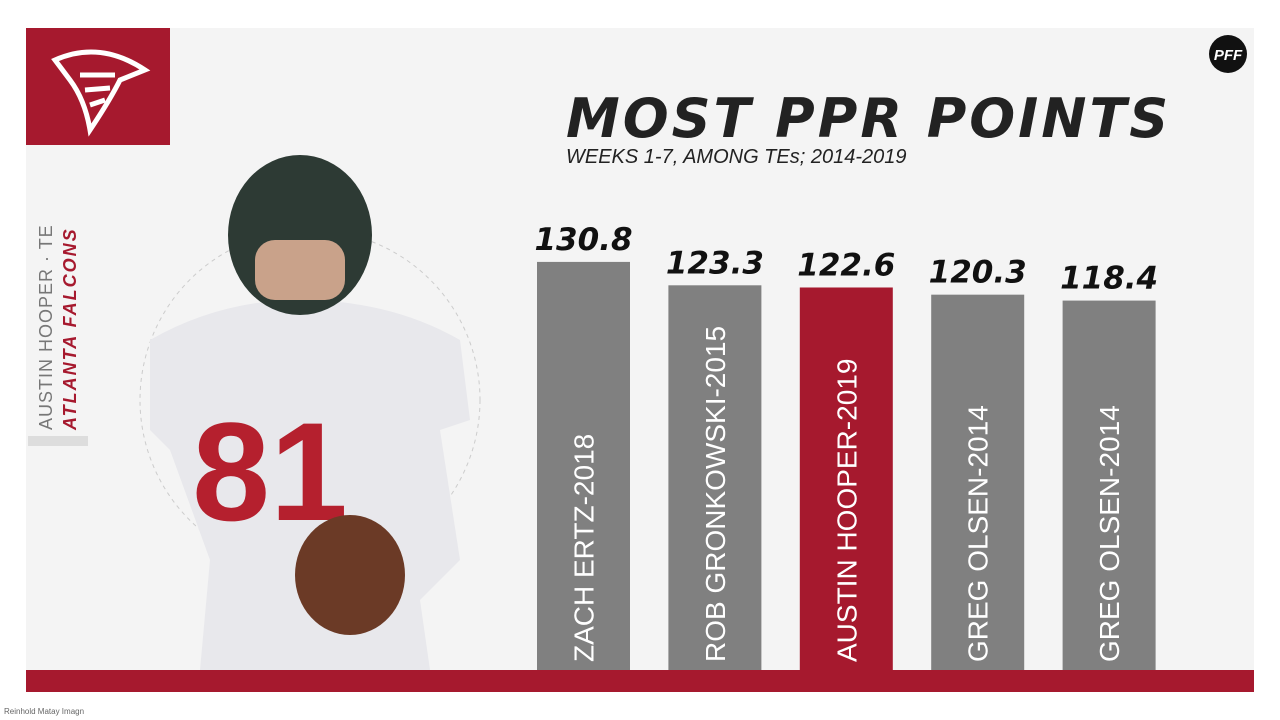 Image resolution: width=1280 pixels, height=720 pixels. What do you see at coordinates (46, 327) in the screenshot?
I see `player-name: AUSTIN HOOPER · TE` at bounding box center [46, 327].